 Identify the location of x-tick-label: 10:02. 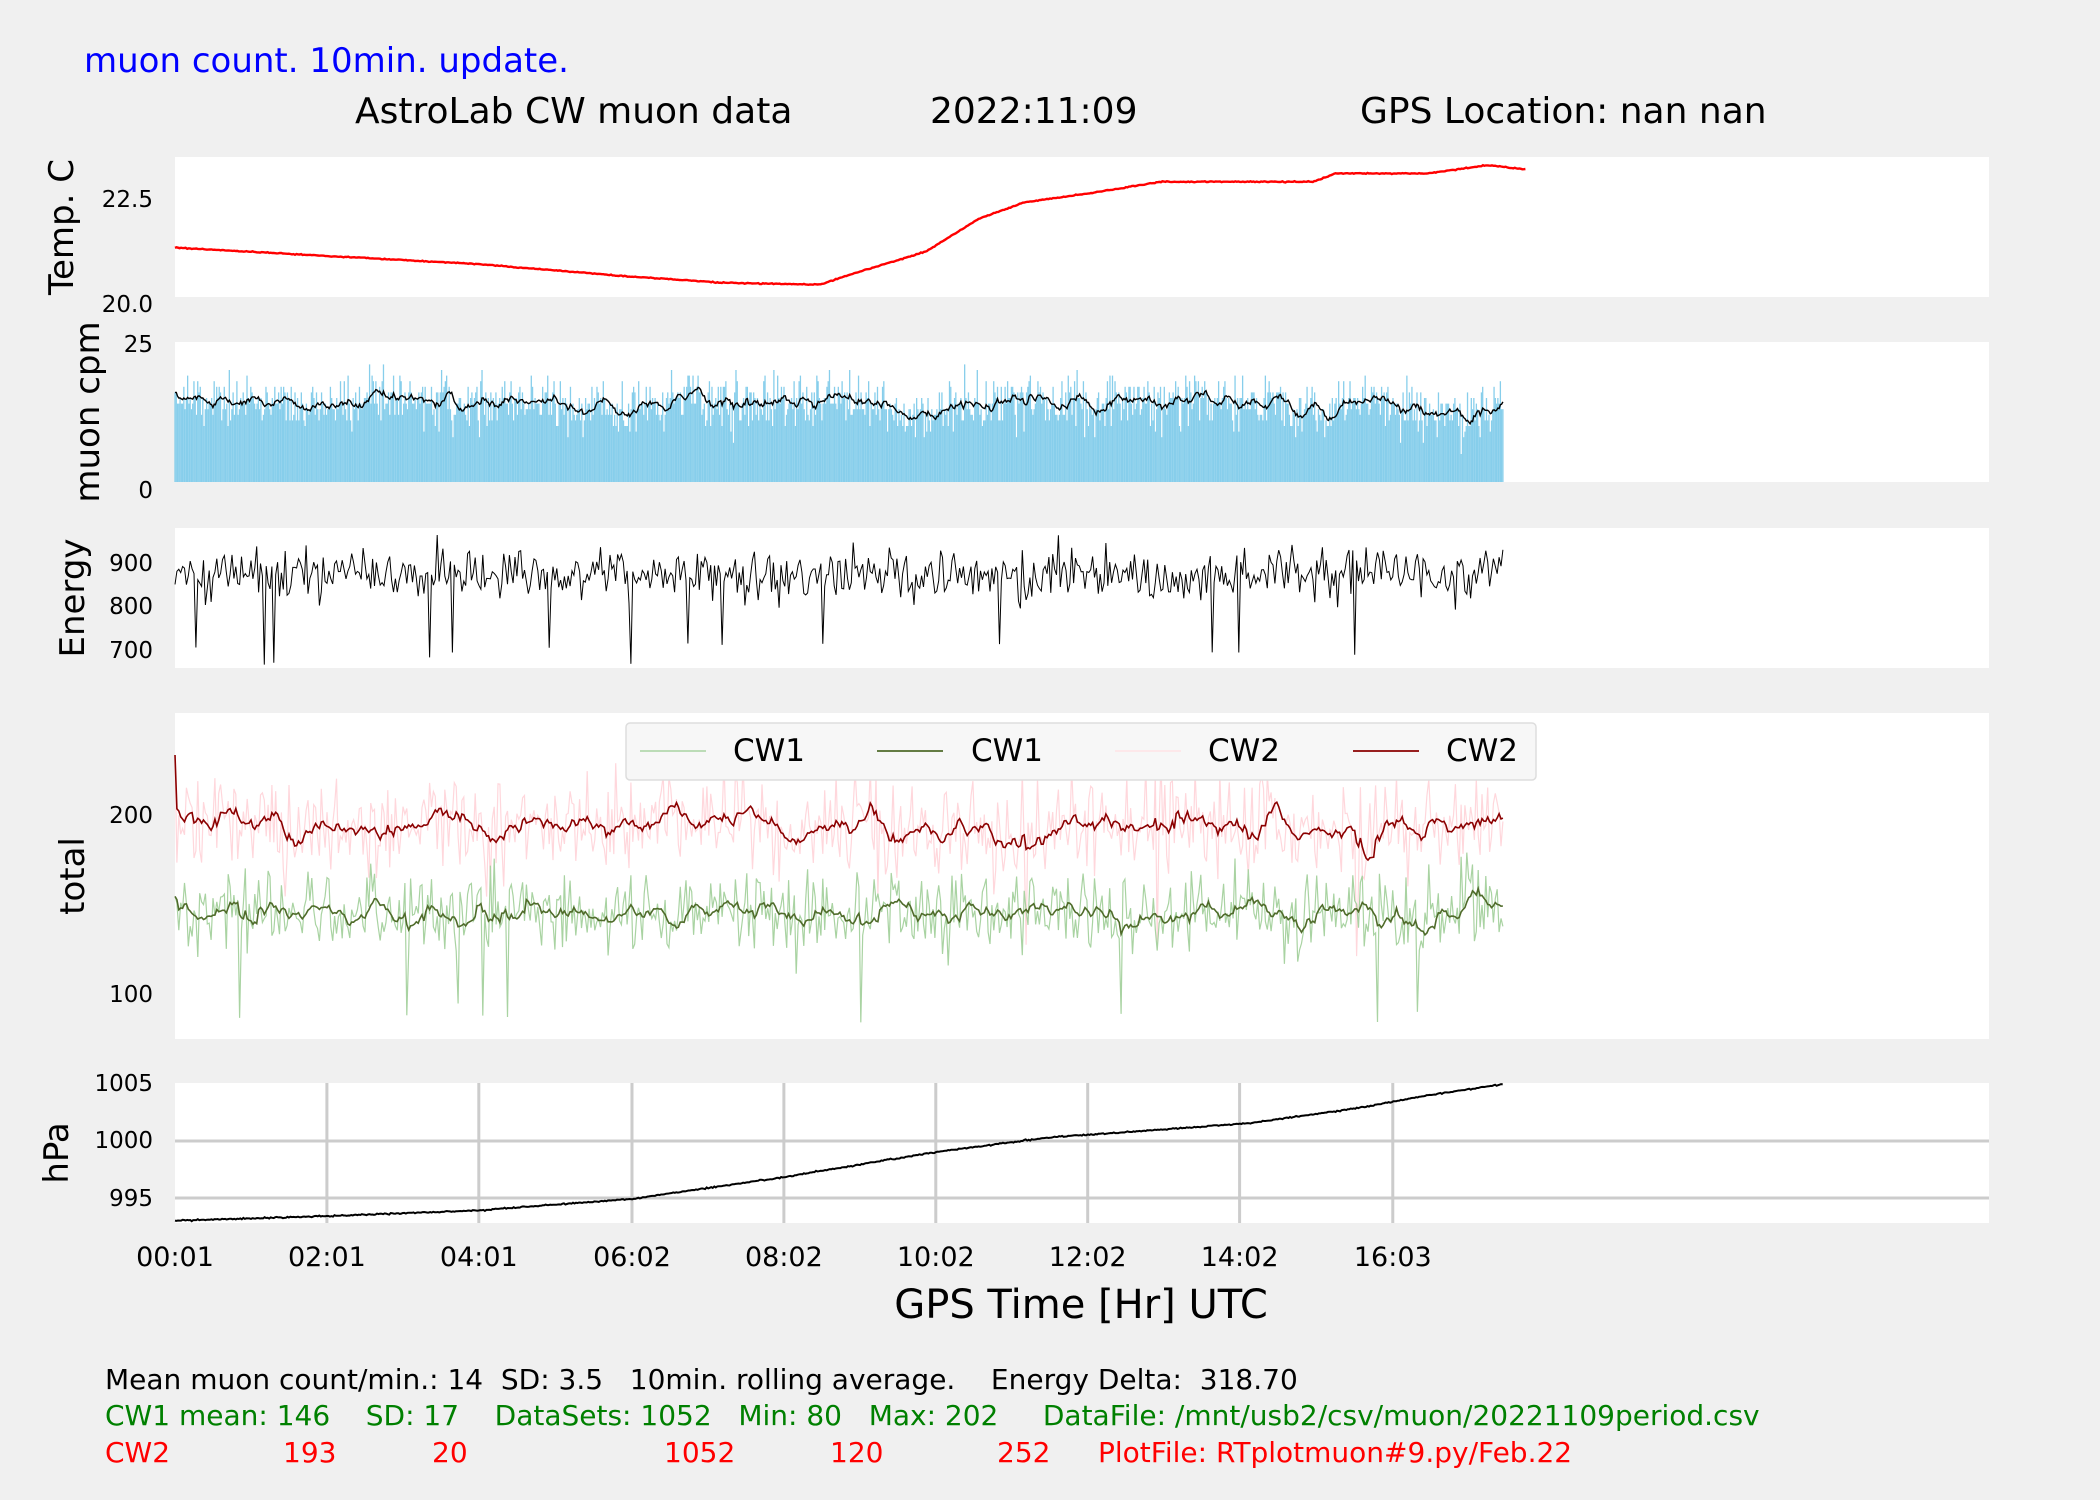
(936, 1257).